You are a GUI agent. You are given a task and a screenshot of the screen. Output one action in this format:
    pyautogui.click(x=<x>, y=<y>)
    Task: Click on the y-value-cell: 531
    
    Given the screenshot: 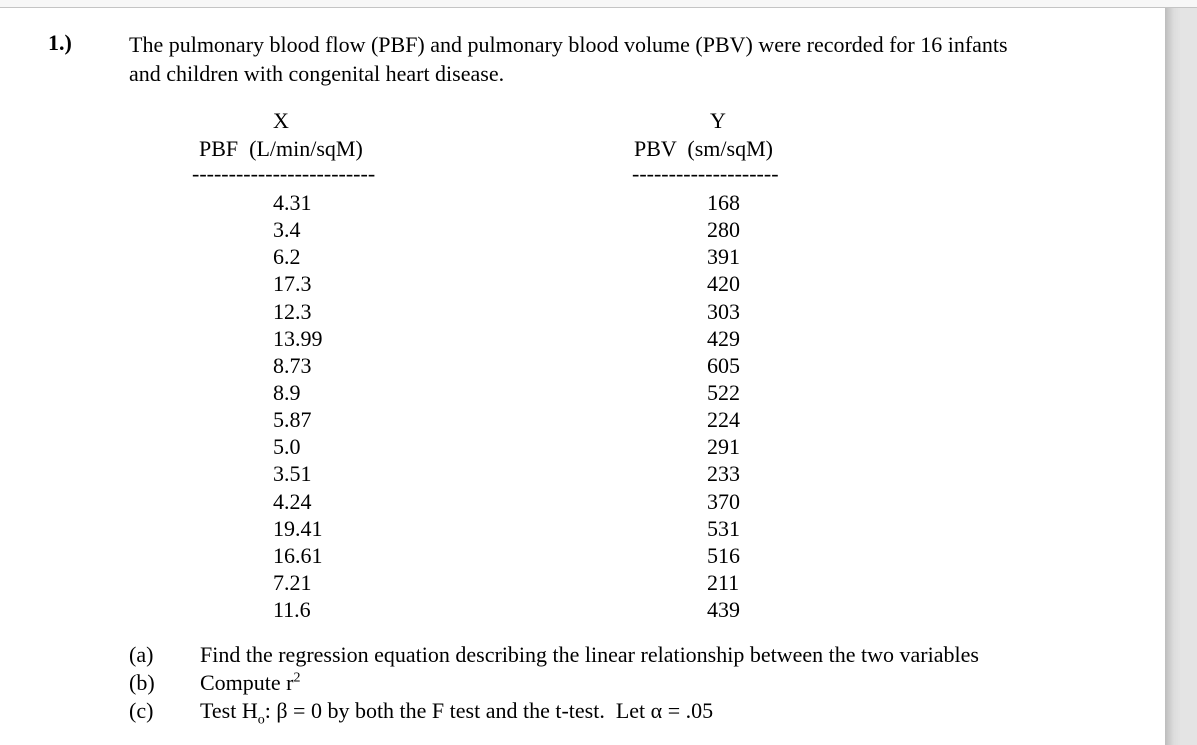 What is the action you would take?
    pyautogui.click(x=723, y=528)
    